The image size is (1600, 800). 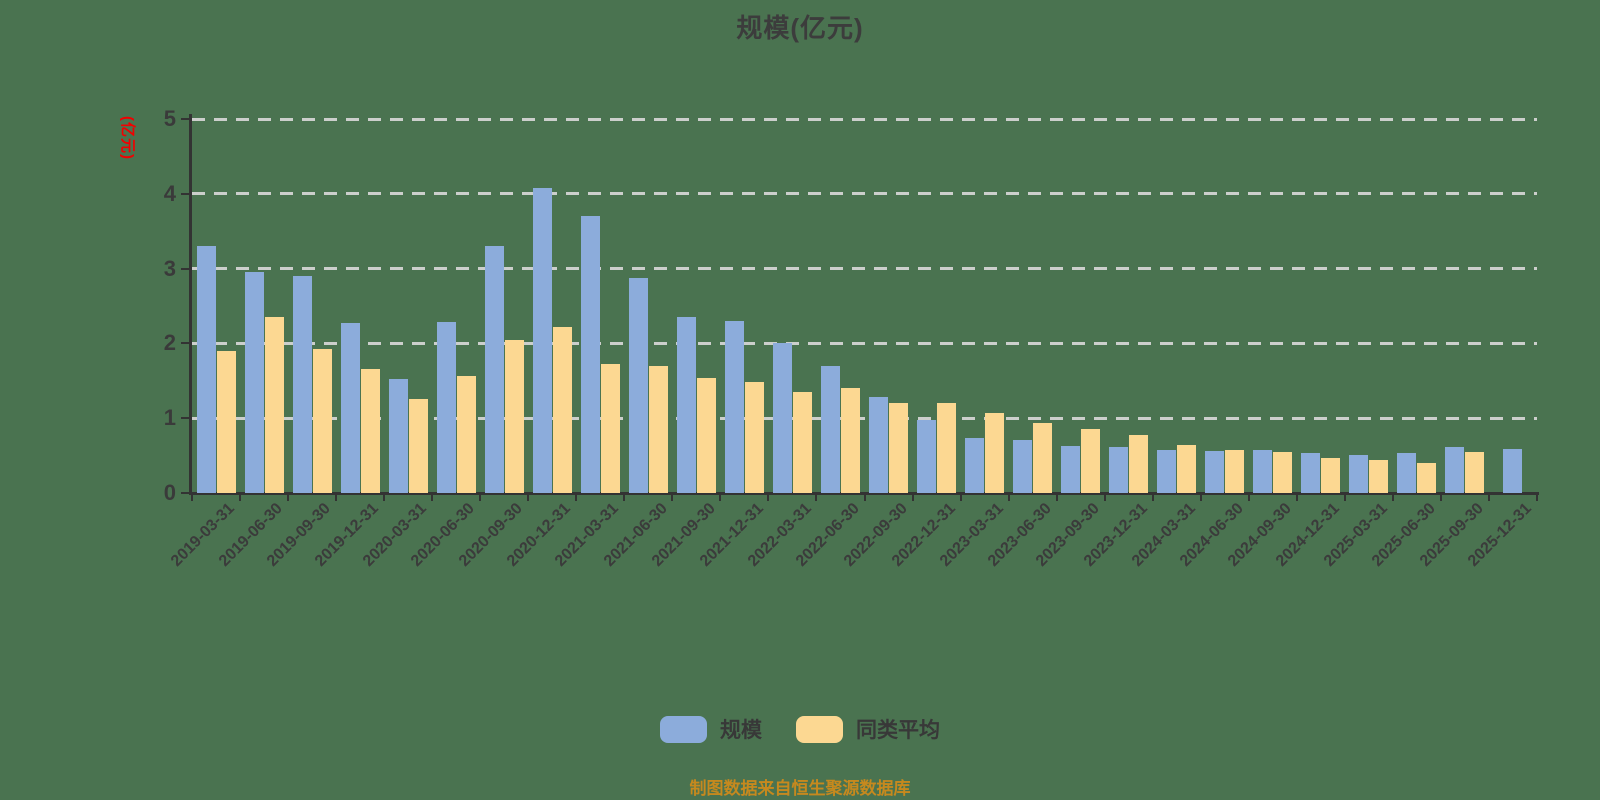 I want to click on y-axis-line, so click(x=190, y=304).